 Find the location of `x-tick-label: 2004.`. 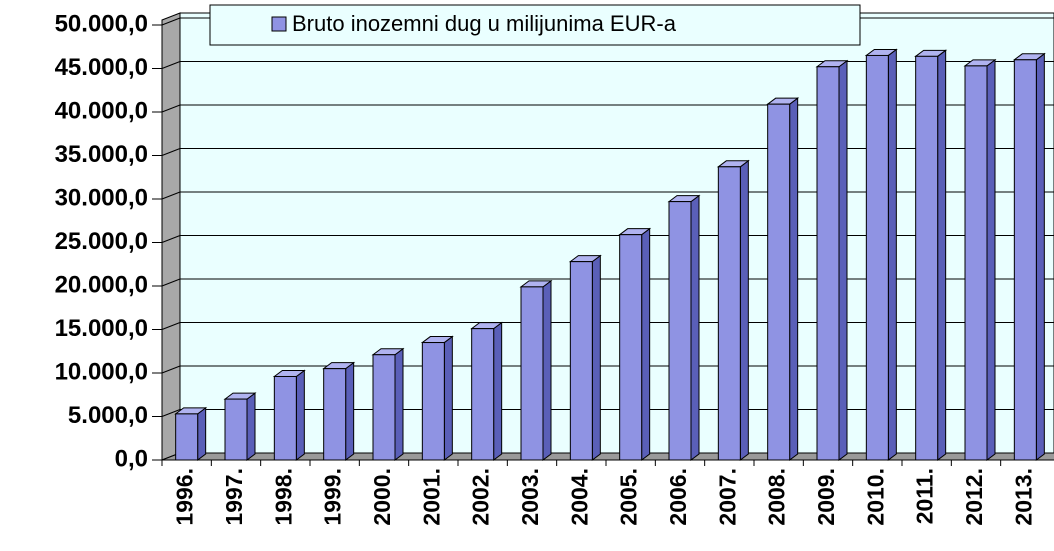

x-tick-label: 2004. is located at coordinates (579, 497).